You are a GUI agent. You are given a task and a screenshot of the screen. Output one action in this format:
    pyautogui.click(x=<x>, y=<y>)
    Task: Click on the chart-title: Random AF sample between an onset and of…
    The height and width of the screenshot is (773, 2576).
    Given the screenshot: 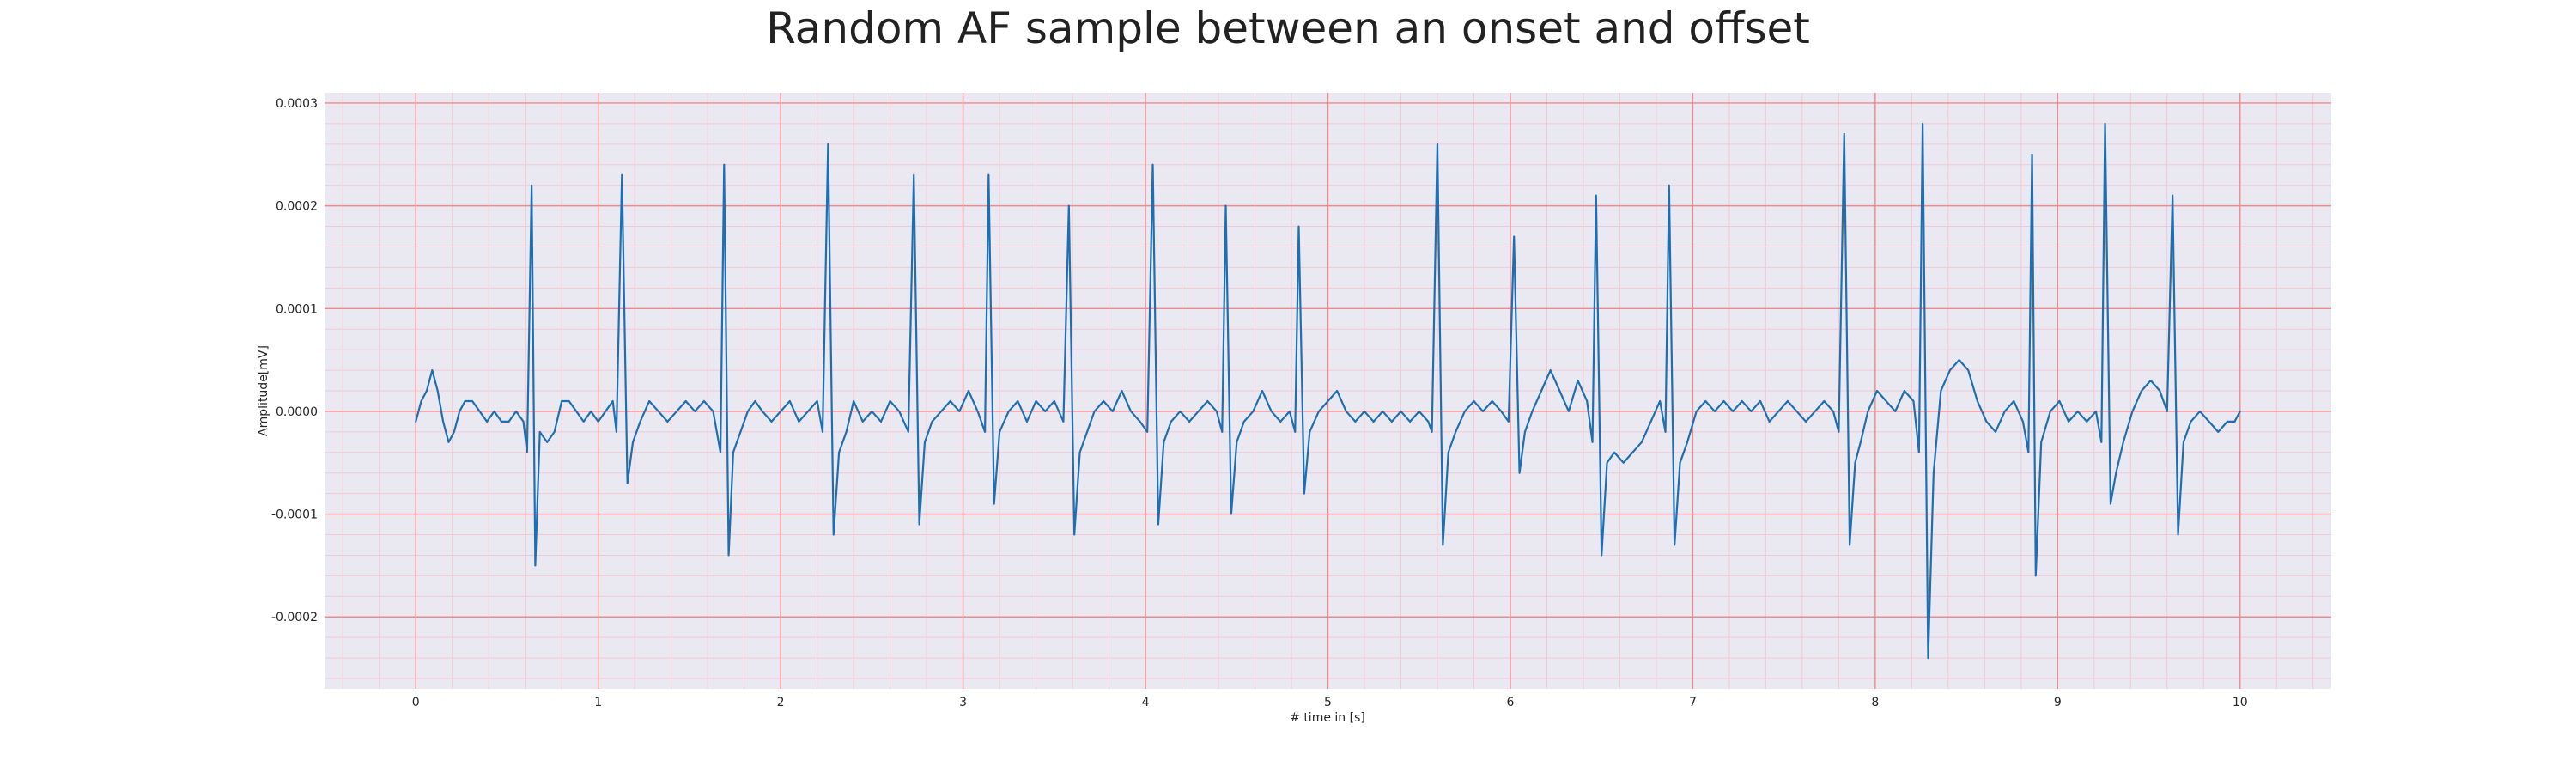 What is the action you would take?
    pyautogui.click(x=1288, y=28)
    